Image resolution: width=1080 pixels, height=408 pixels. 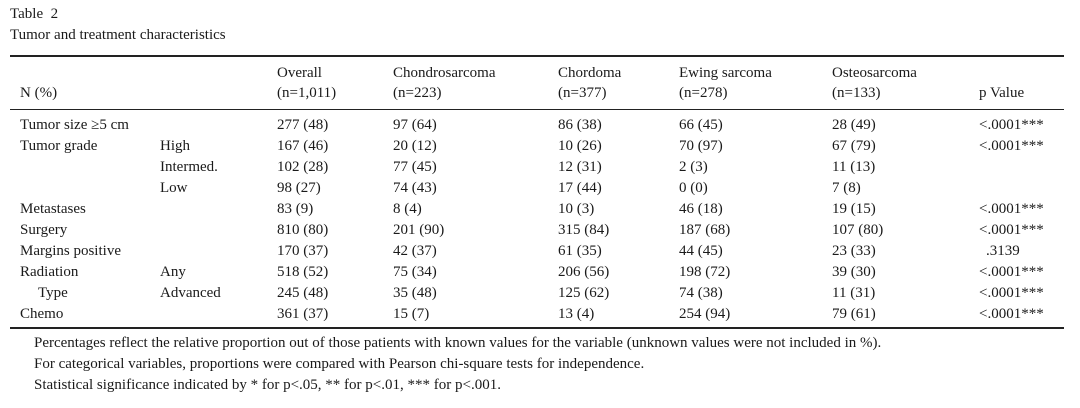 What do you see at coordinates (580, 146) in the screenshot?
I see `cell-chordoma: 10 (26)` at bounding box center [580, 146].